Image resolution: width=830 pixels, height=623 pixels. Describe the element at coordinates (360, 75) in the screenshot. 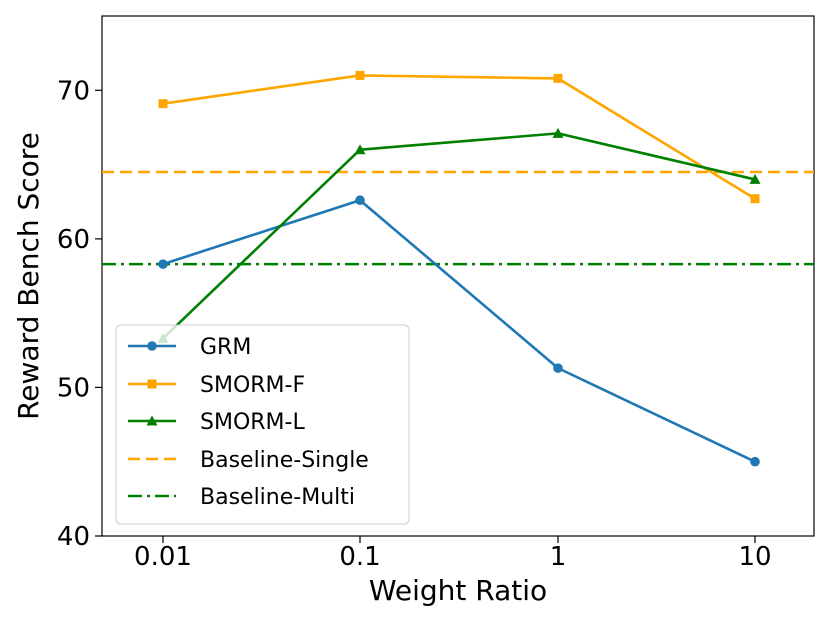

I see `data-point-smorm-f-0.1` at that location.